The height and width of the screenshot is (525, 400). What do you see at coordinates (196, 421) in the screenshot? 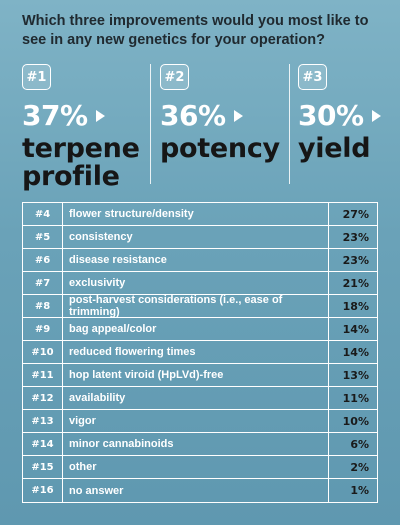
I see `row-label: vigor` at bounding box center [196, 421].